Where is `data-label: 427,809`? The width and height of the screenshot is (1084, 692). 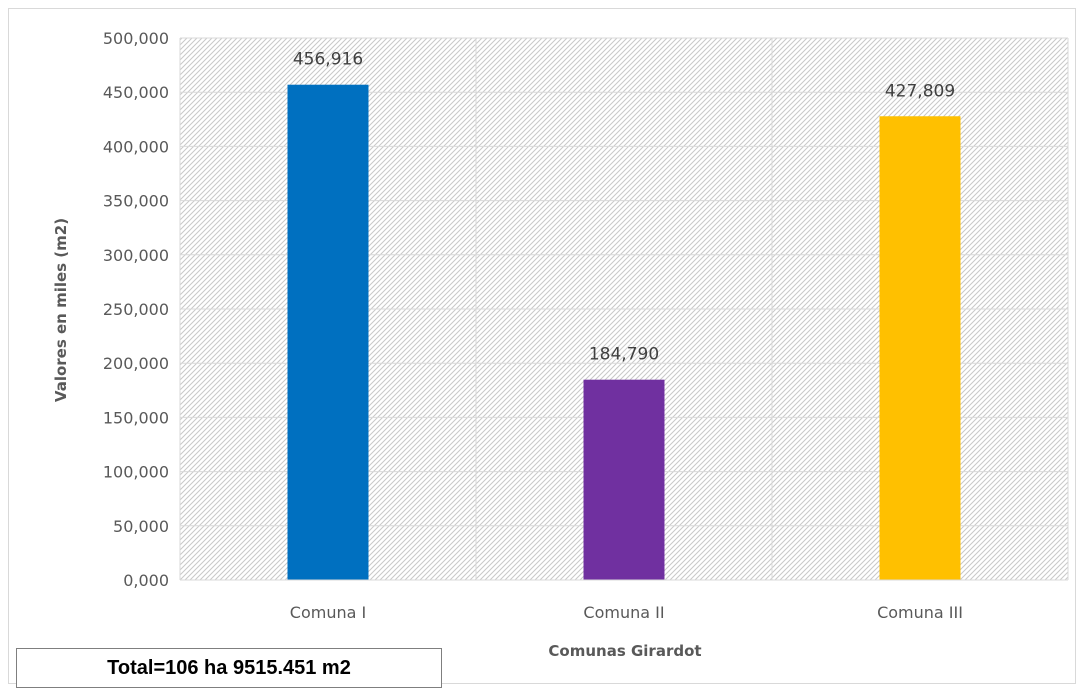
data-label: 427,809 is located at coordinates (920, 91).